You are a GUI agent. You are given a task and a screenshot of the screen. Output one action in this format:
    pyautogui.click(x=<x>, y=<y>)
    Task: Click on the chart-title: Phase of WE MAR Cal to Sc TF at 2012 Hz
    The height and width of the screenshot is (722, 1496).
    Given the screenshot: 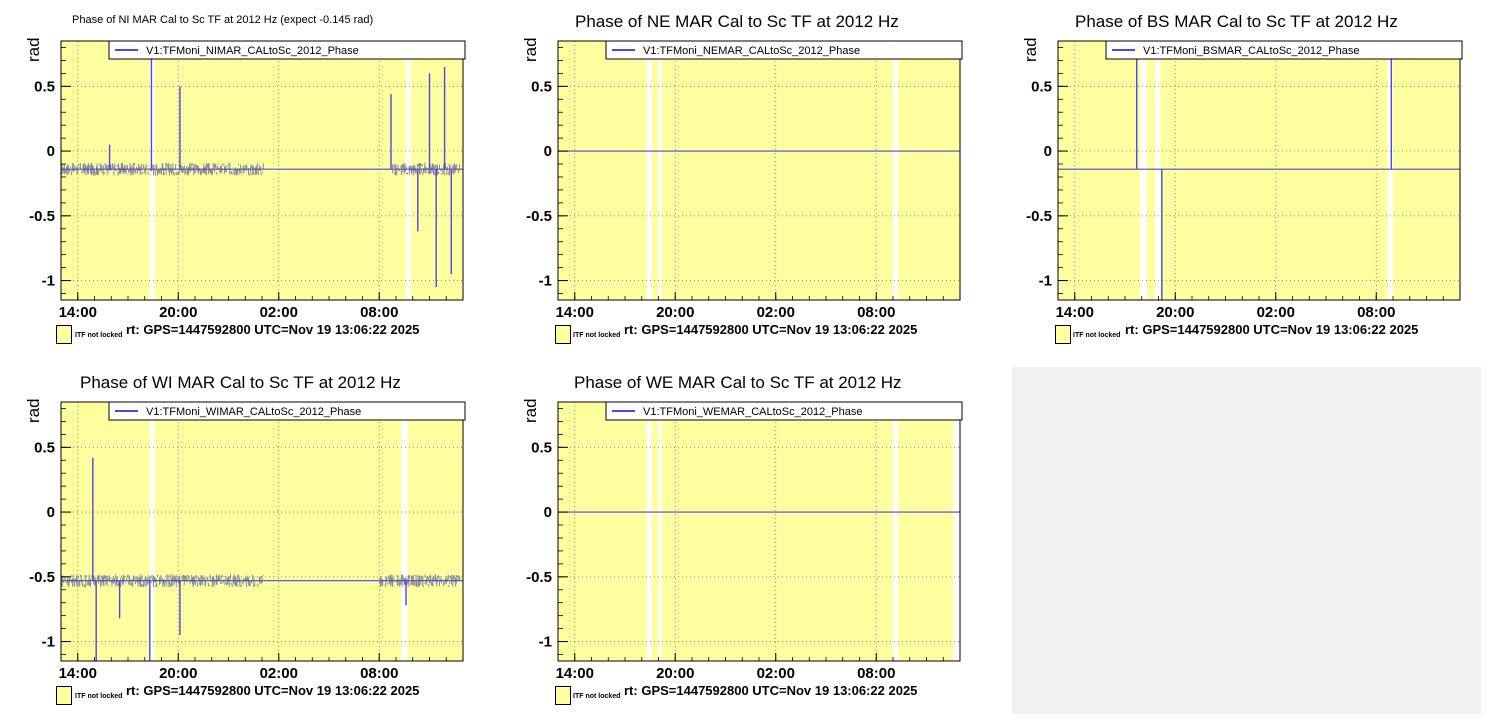 What is the action you would take?
    pyautogui.click(x=738, y=382)
    